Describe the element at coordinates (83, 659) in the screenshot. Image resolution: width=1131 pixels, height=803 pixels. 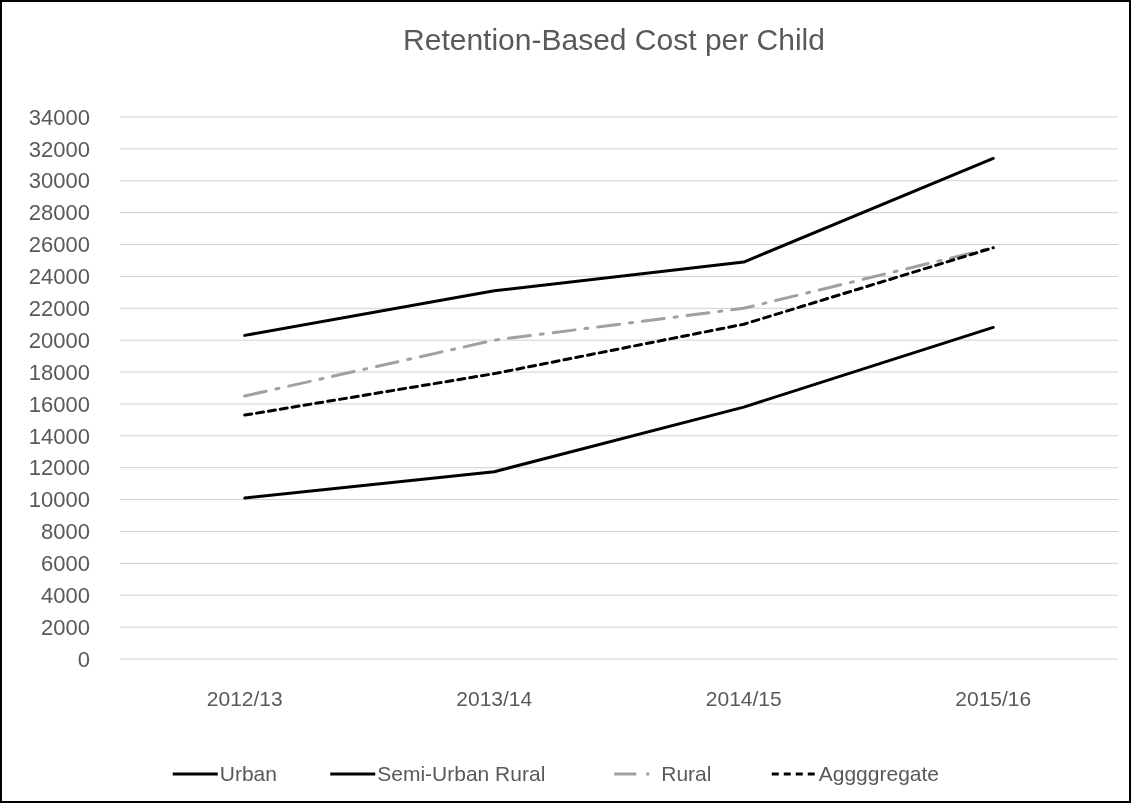
I see `y-tick-label: 0` at that location.